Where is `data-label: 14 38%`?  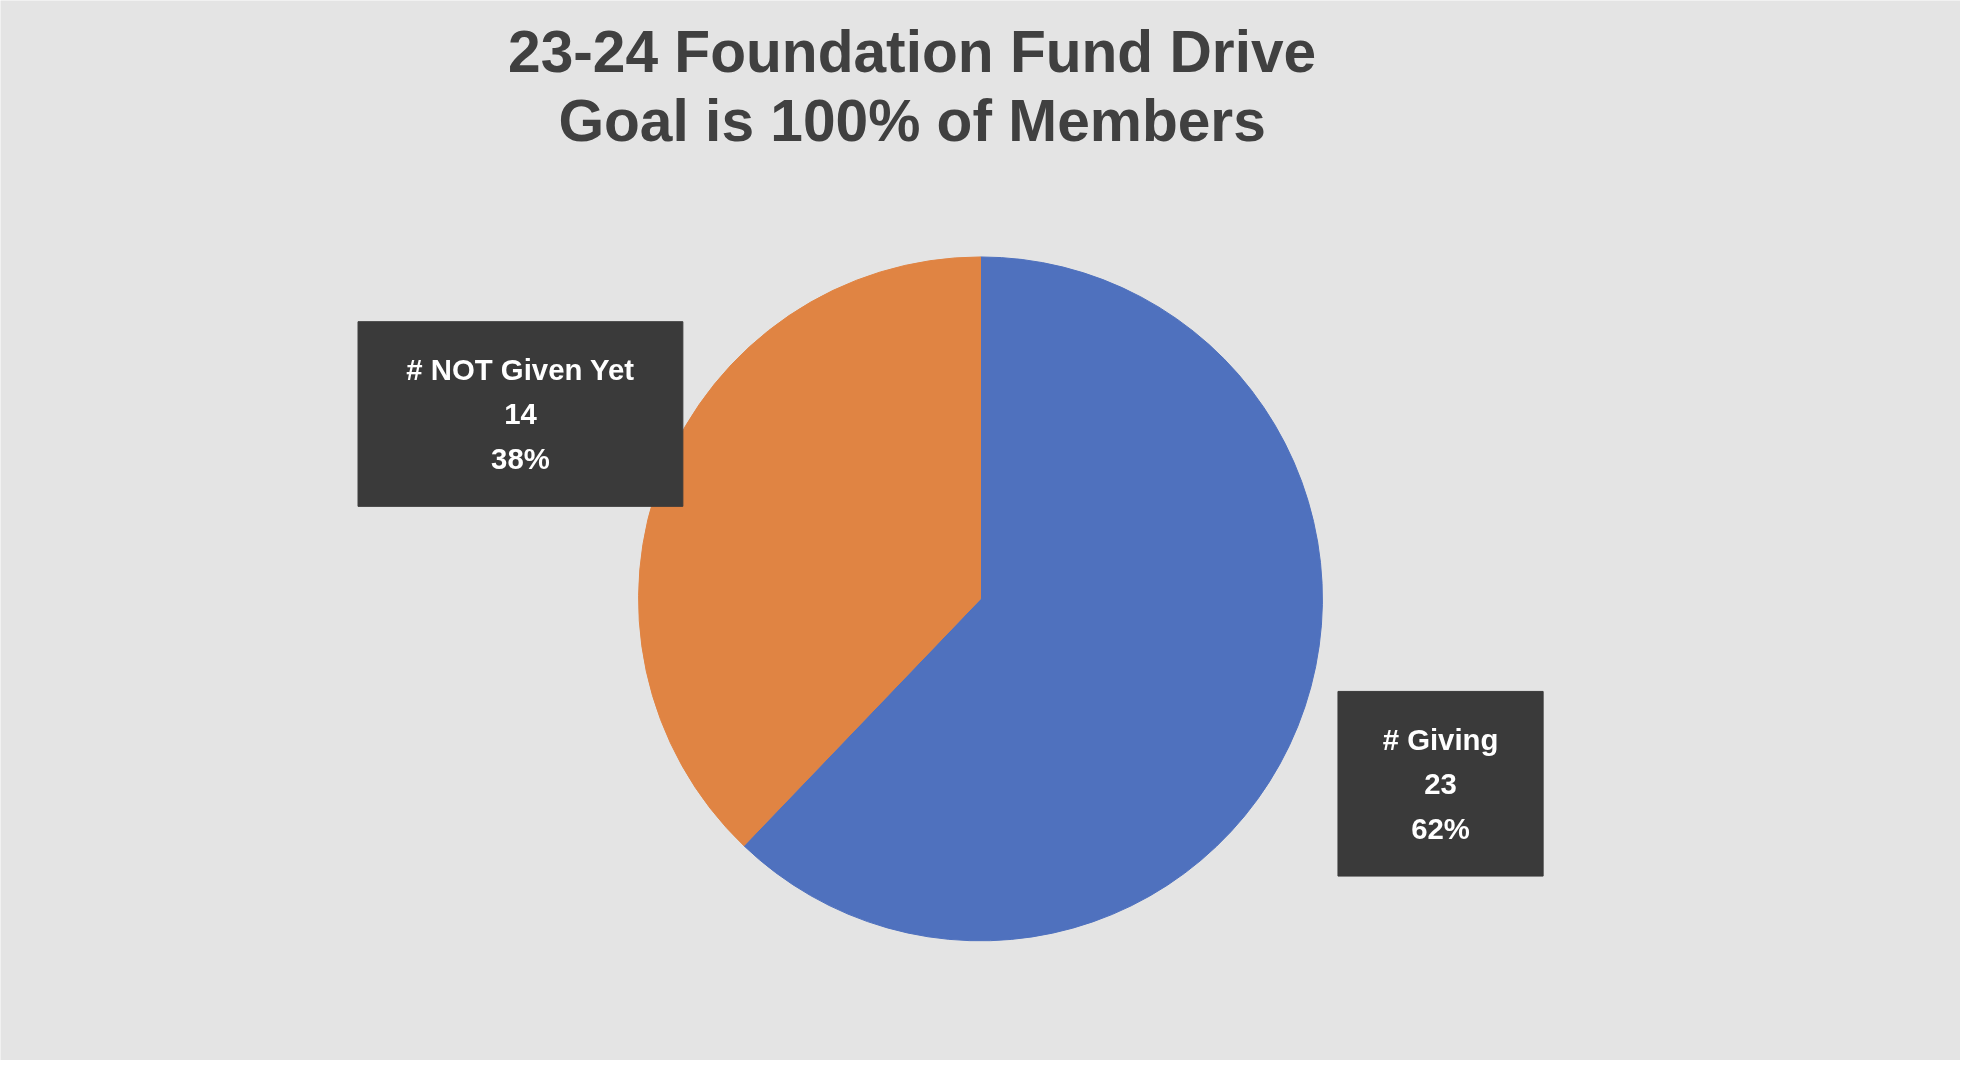 data-label: 14 38% is located at coordinates (520, 436).